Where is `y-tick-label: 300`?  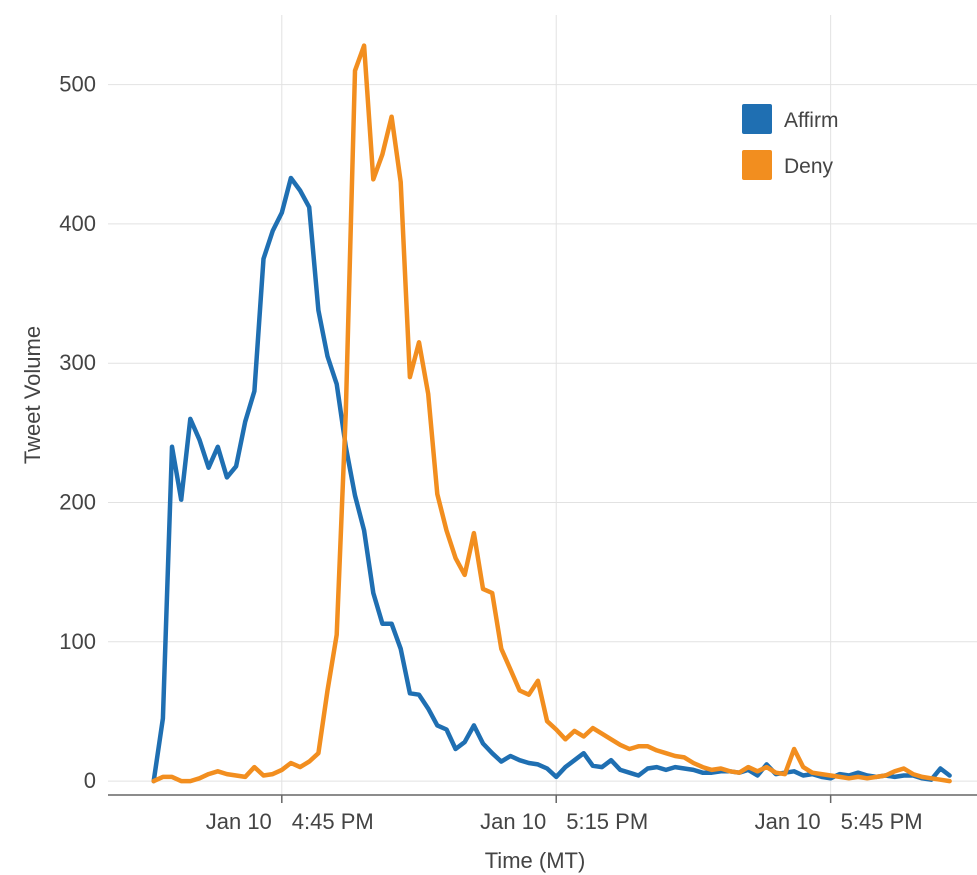 y-tick-label: 300 is located at coordinates (77, 362).